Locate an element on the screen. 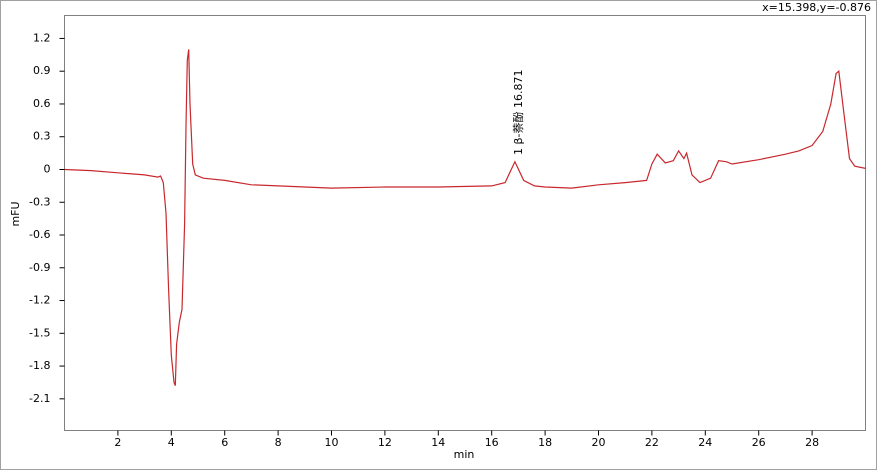 The width and height of the screenshot is (877, 470). y-tick-label: -0.3 is located at coordinates (39, 201).